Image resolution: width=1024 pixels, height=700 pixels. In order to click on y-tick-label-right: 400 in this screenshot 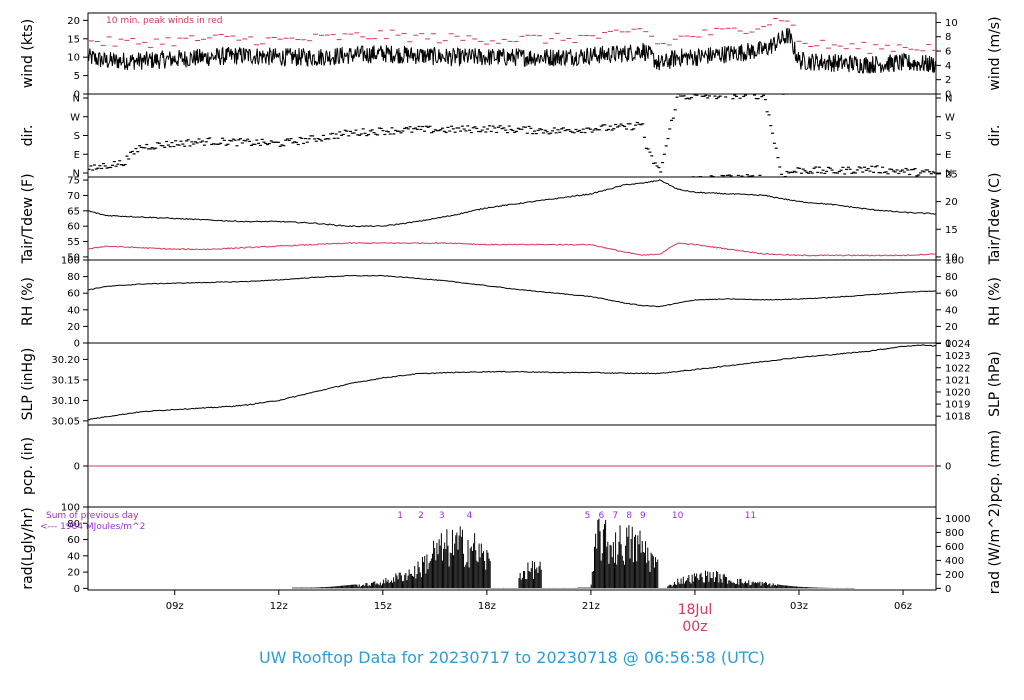, I will do `click(954, 561)`.